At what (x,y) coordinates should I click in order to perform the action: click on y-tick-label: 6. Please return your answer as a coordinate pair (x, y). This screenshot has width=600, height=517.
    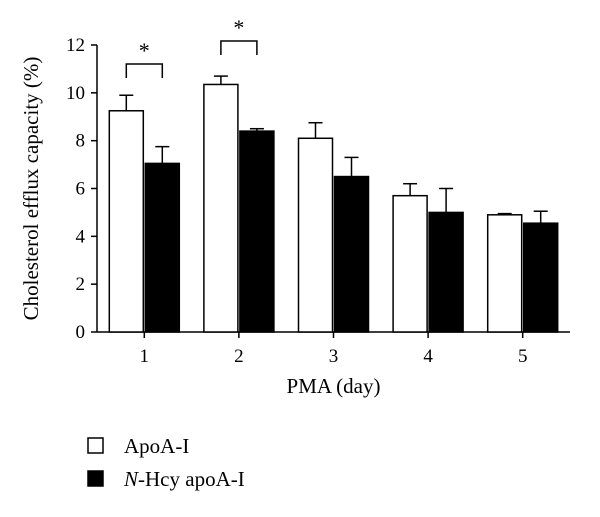
    Looking at the image, I should click on (81, 189).